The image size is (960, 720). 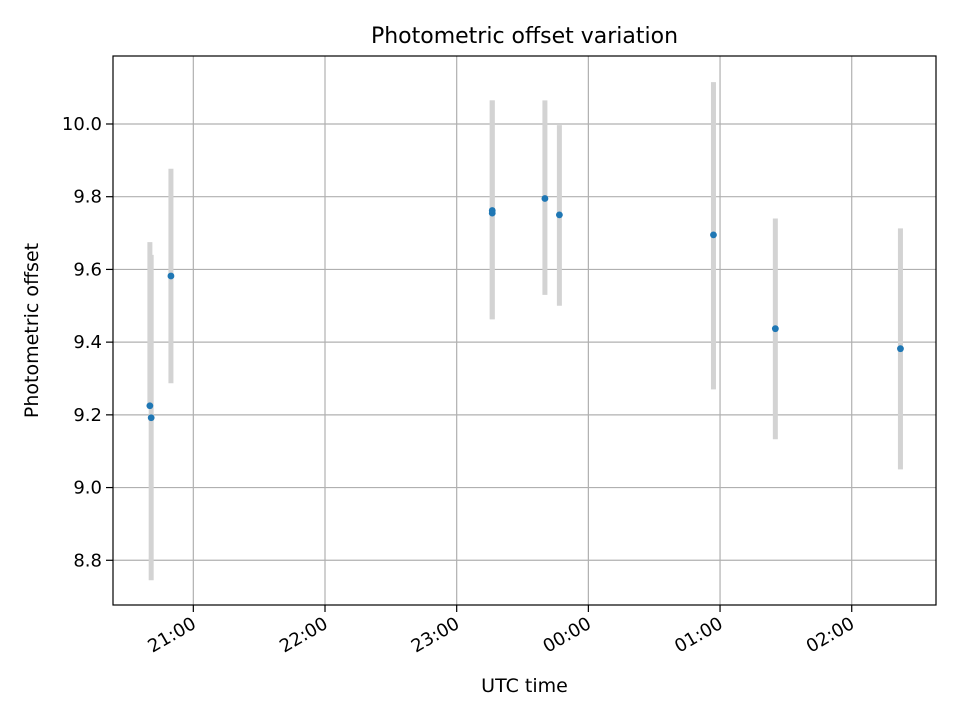 What do you see at coordinates (87, 488) in the screenshot?
I see `y-tick-label: 9.0` at bounding box center [87, 488].